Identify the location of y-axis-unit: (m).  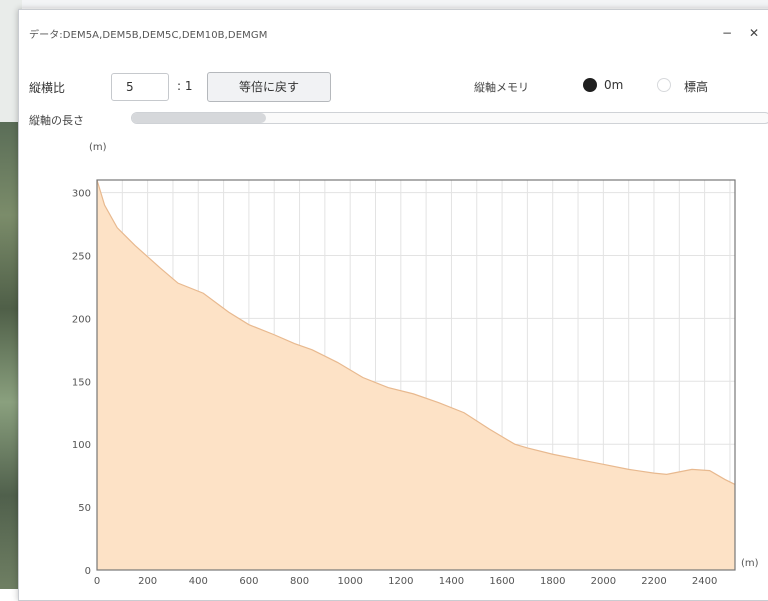
(98, 147).